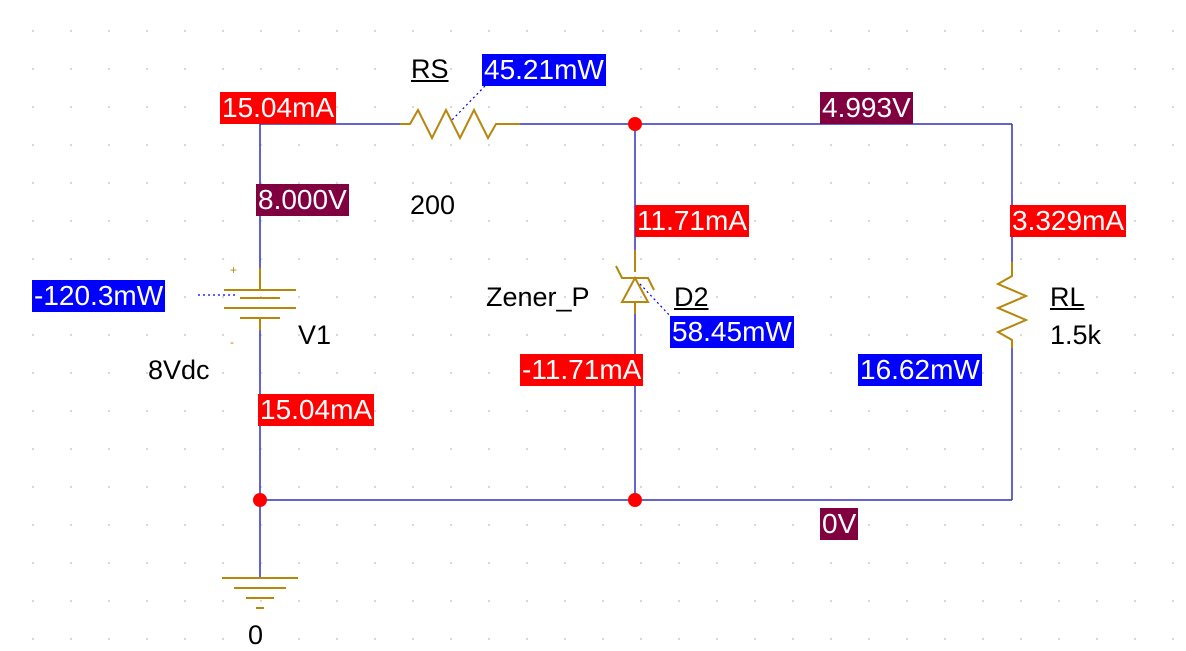 The image size is (1186, 651). I want to click on output-node-voltage-label: 4.993V, so click(866, 108).